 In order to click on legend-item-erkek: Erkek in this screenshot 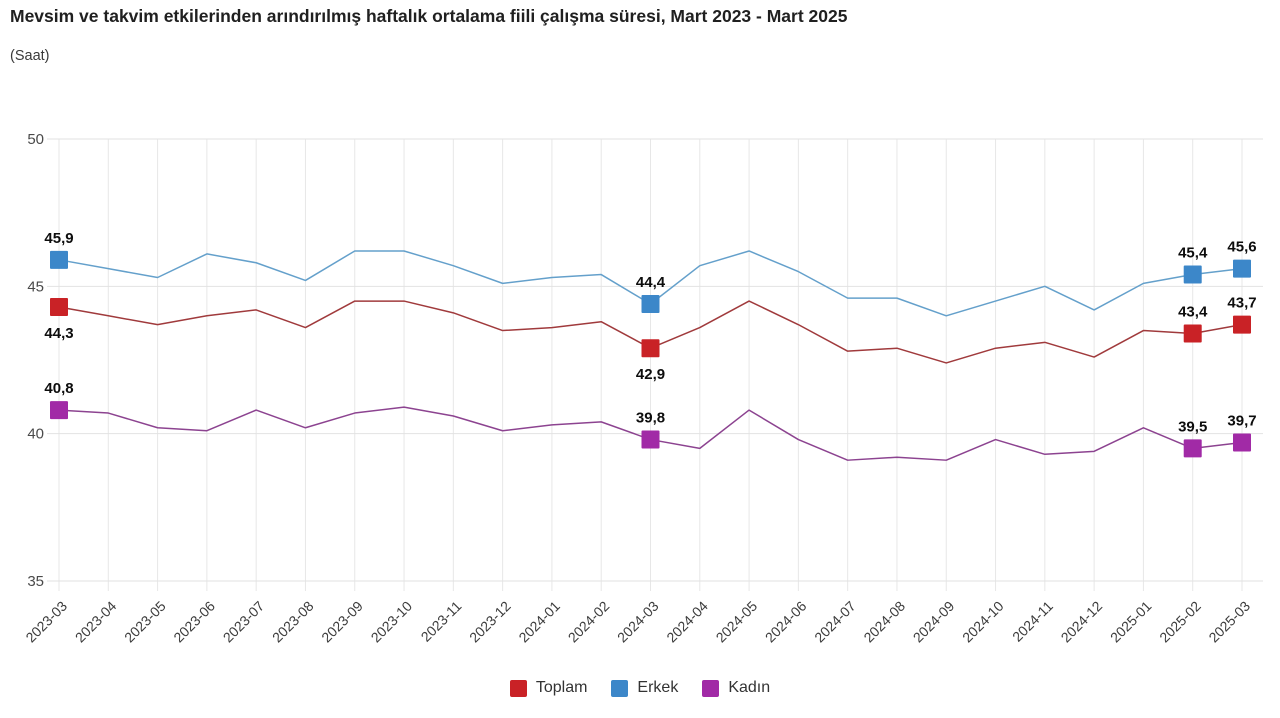, I will do `click(644, 688)`.